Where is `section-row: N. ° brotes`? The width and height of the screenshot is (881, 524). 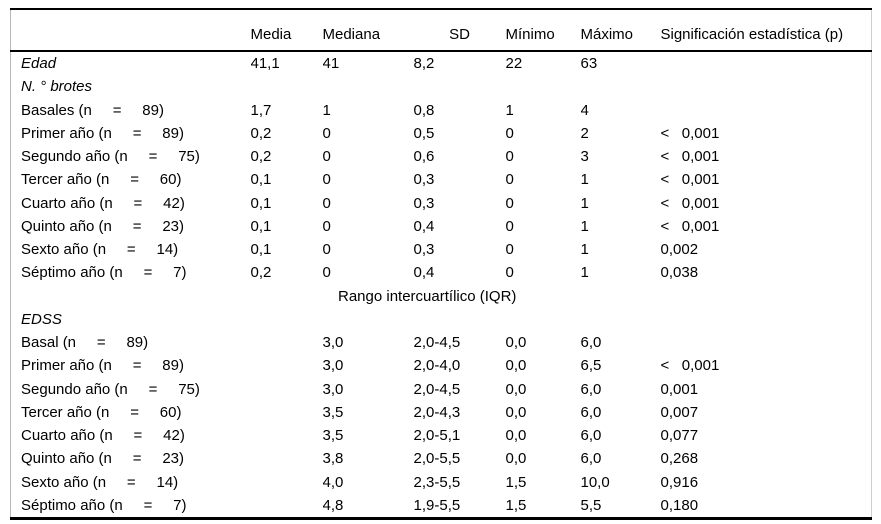
section-row: N. ° brotes is located at coordinates (441, 86).